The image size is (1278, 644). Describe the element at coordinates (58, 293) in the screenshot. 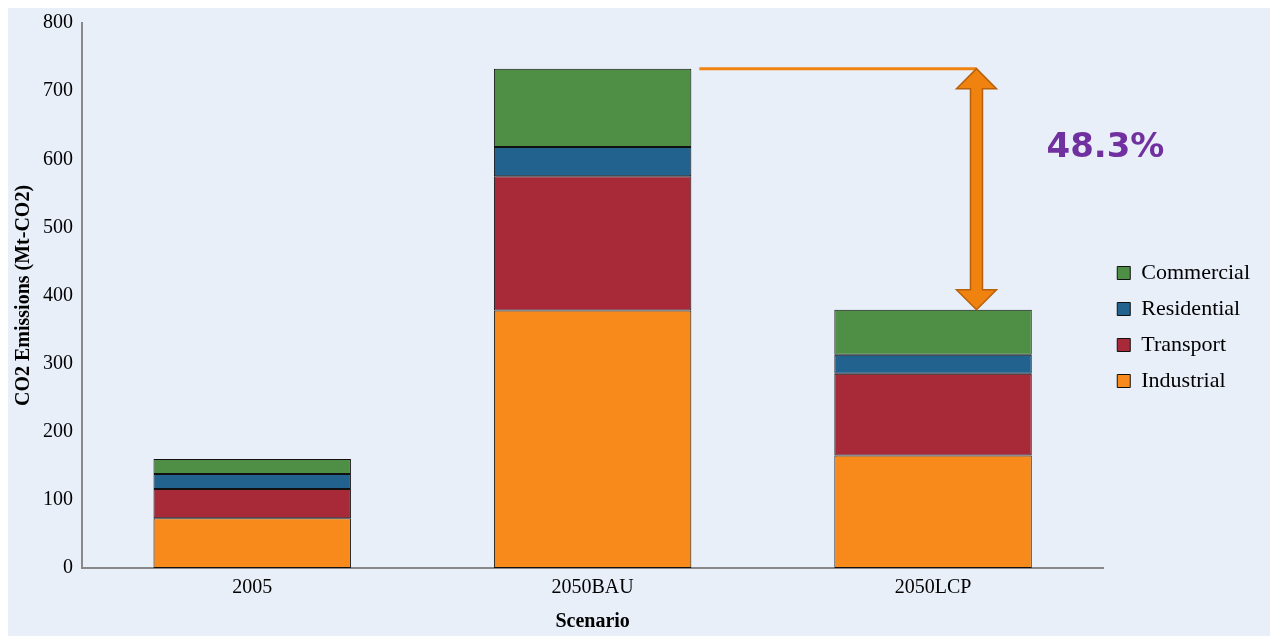

I see `y-tick-label: 400` at that location.